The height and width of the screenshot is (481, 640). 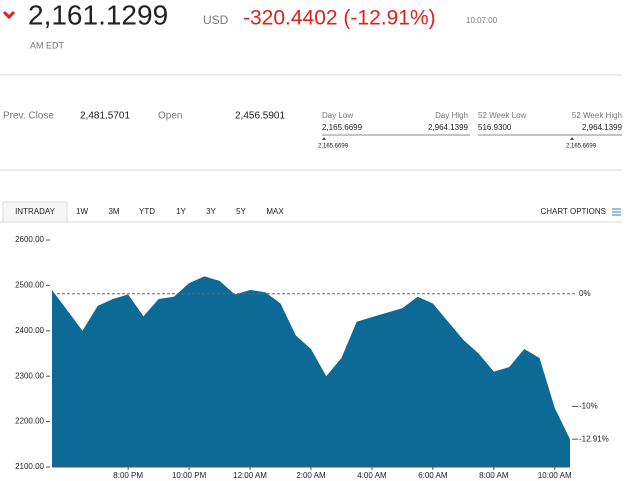 What do you see at coordinates (128, 475) in the screenshot?
I see `x-tick-label: 8:00 PM` at bounding box center [128, 475].